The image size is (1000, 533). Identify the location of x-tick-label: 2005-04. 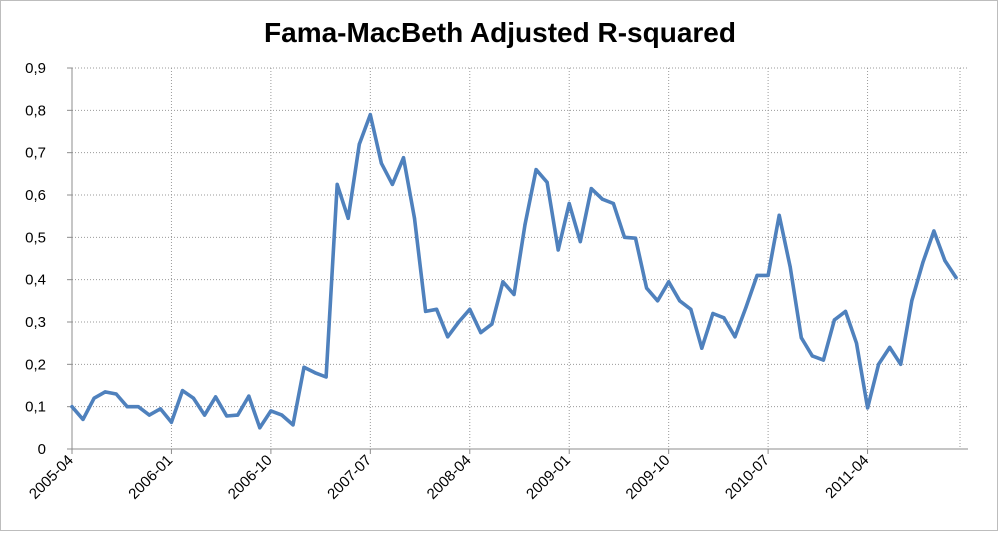
(51, 477).